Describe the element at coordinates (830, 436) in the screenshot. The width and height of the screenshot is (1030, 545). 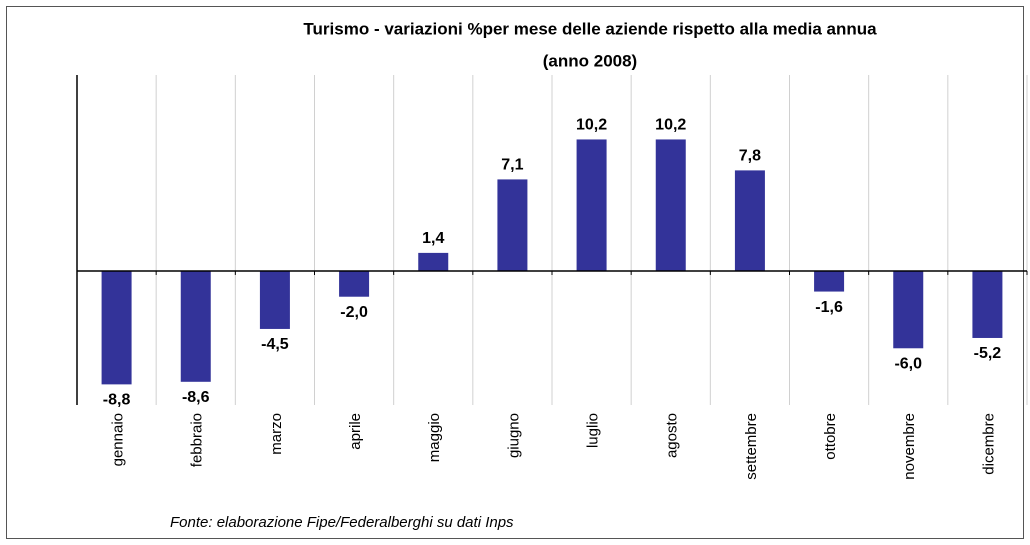
I see `x-tick-label: ottobre` at that location.